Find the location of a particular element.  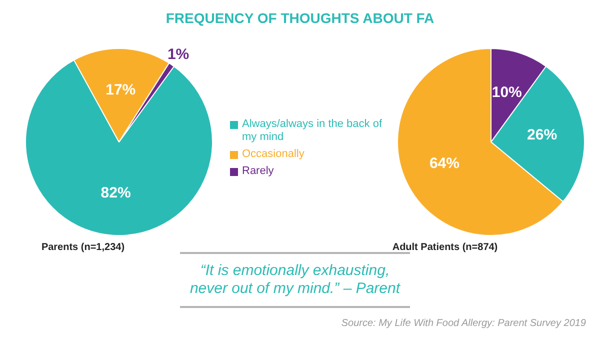

legend-label: Always/always in the back of my mind is located at coordinates (313, 131).